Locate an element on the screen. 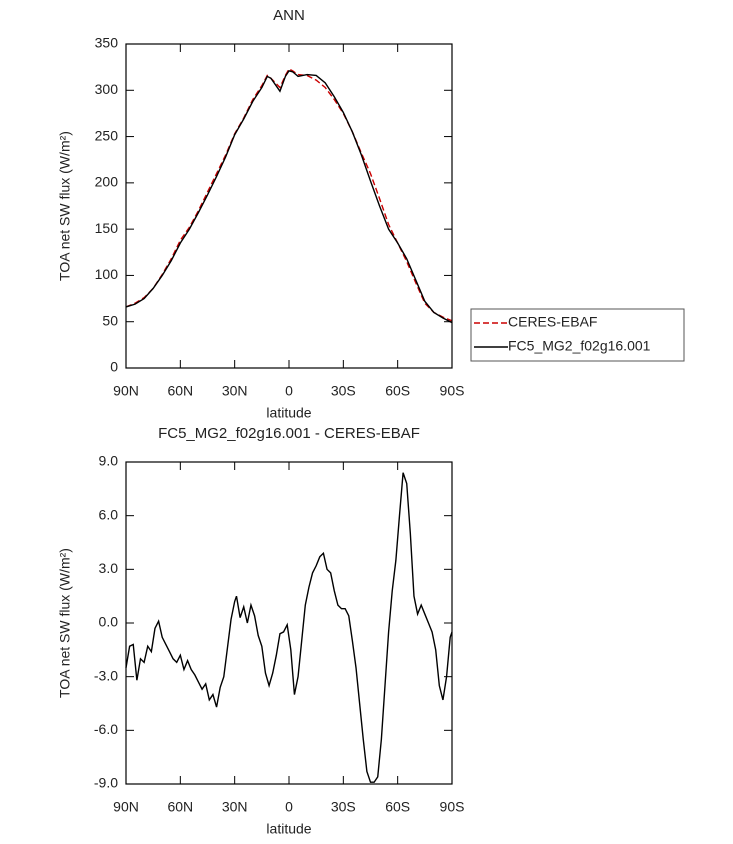 The image size is (733, 844). y-tick-label: 0 is located at coordinates (114, 367).